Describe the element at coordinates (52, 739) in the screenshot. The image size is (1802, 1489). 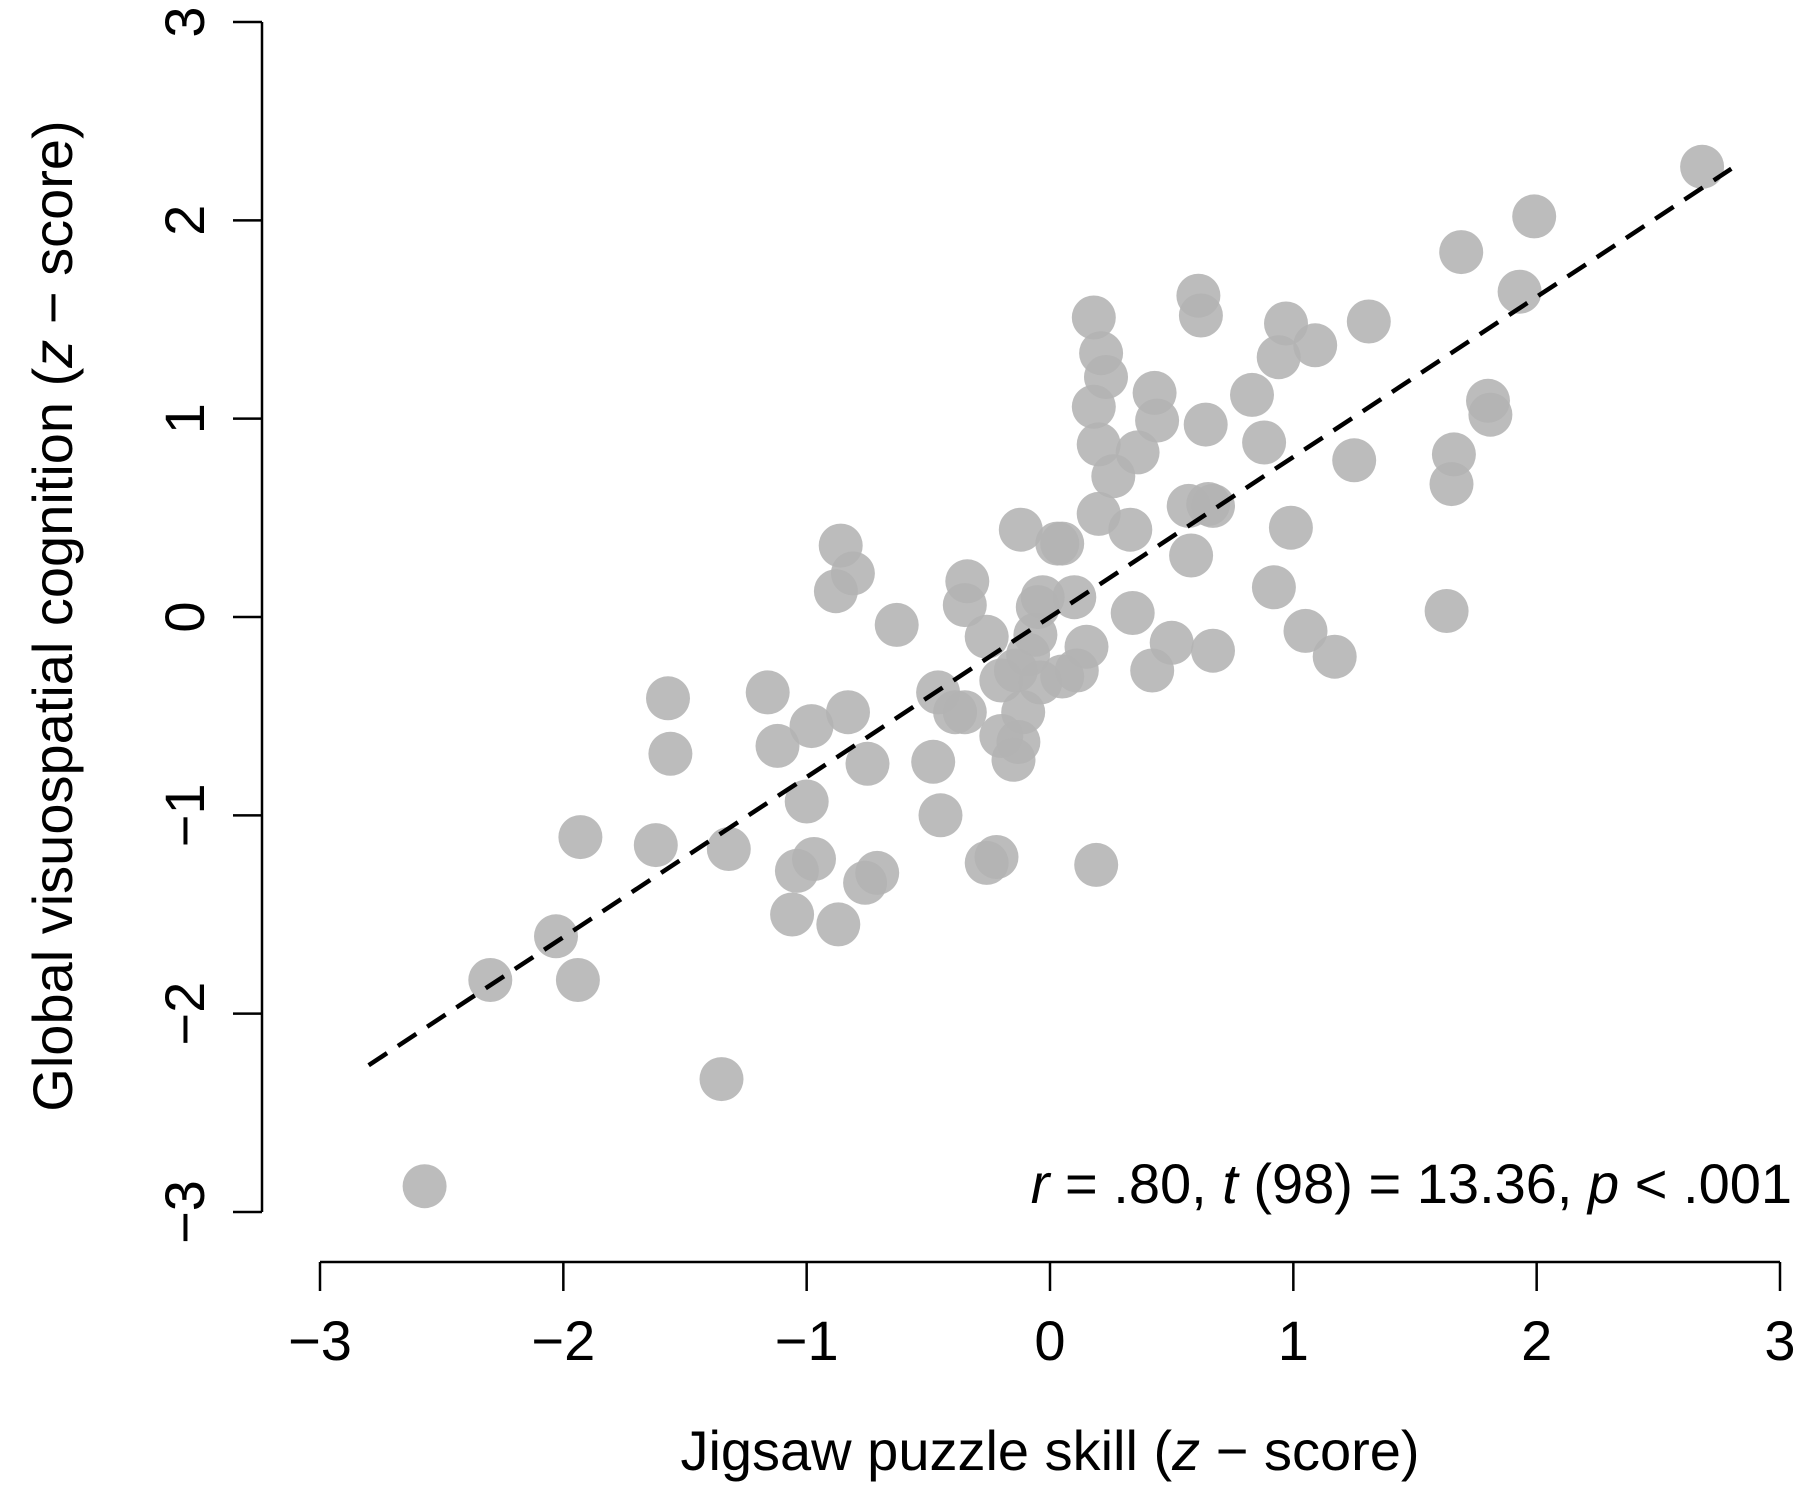
I see `y-axis-title-prefix: Global visuospatial cognition (` at that location.